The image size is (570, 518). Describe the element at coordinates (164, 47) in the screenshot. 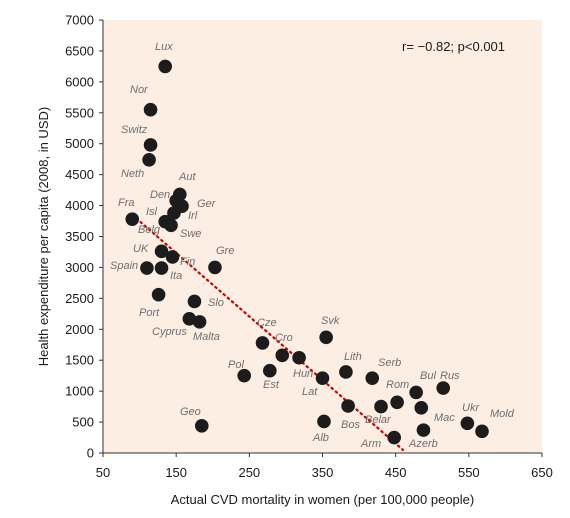

I see `point-label: Lux` at that location.